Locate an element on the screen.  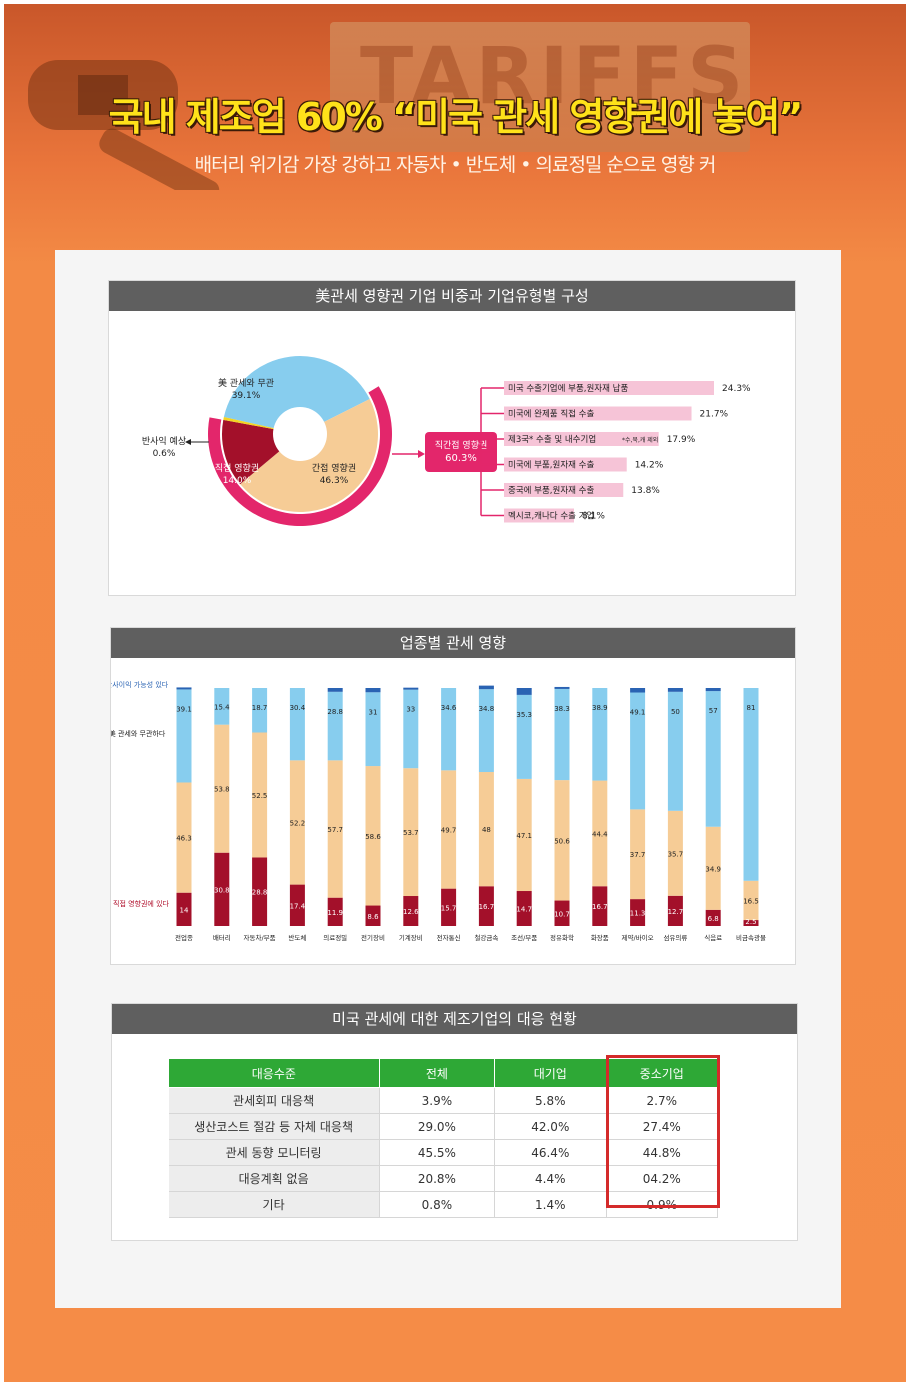
breakdown-bar-label: 미국에 완제품 직접 수출 is located at coordinates (551, 414).